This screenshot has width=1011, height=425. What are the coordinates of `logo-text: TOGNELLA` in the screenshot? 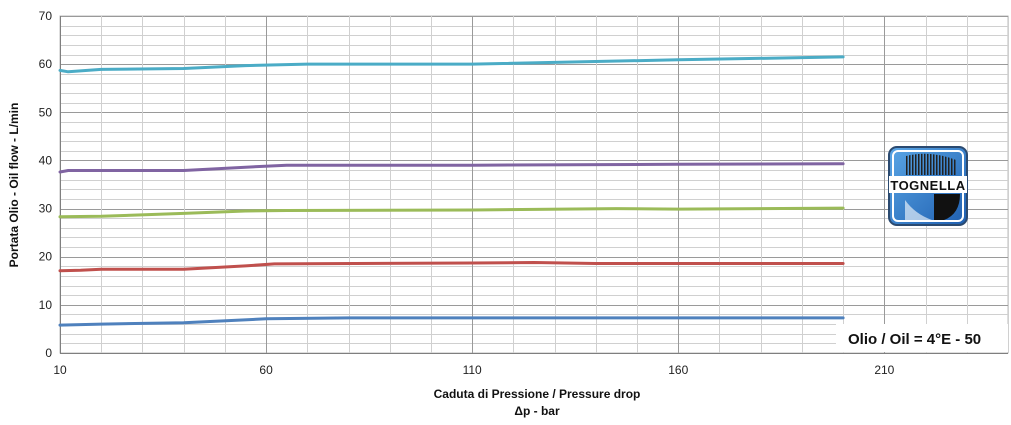 It's located at (927, 185).